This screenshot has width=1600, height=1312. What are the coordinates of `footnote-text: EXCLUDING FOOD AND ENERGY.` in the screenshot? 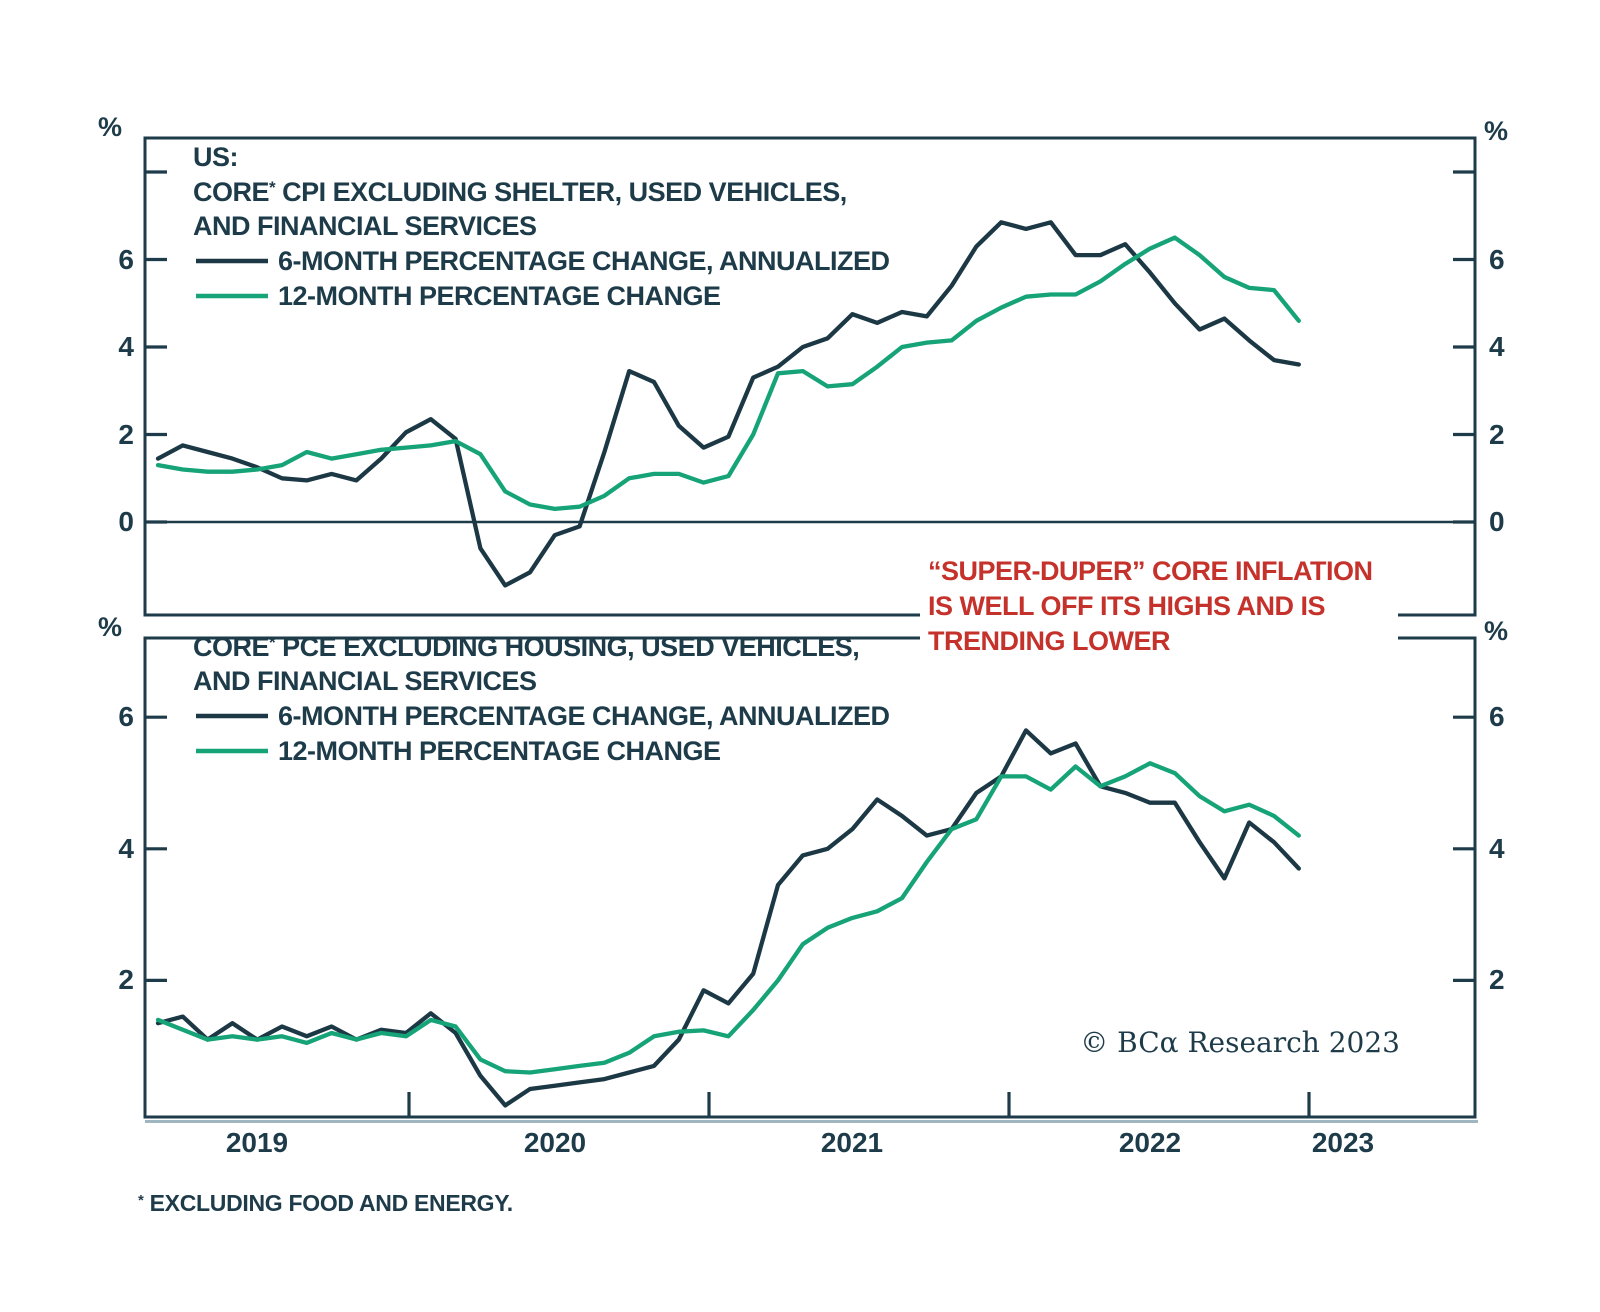 It's located at (328, 1203).